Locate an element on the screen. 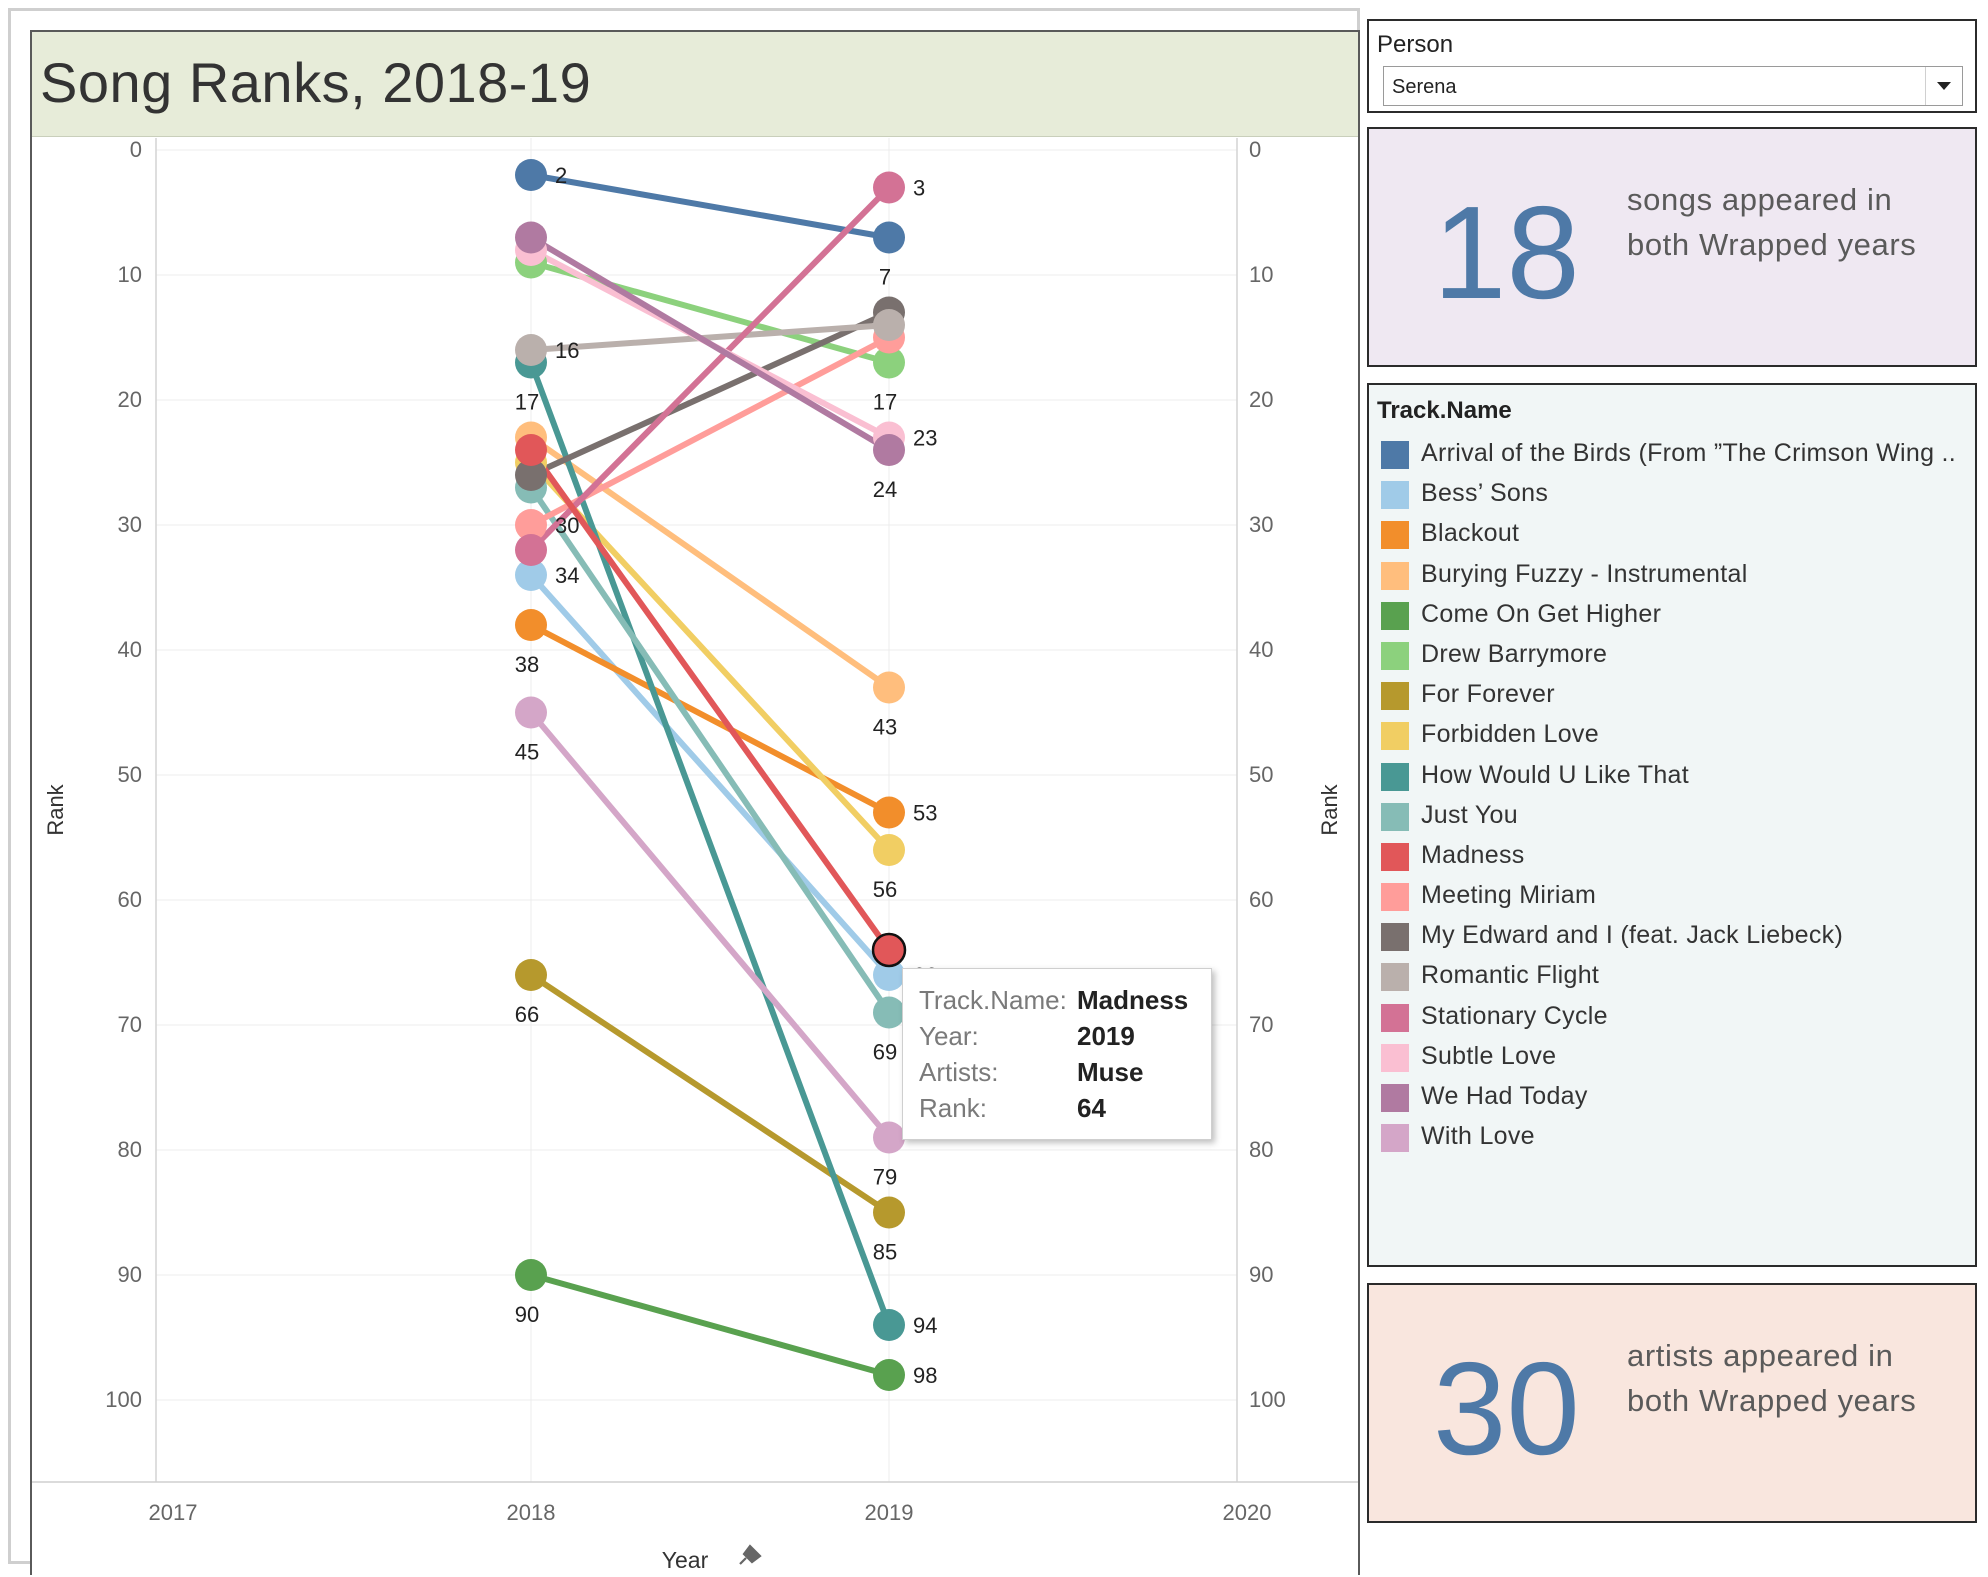 This screenshot has width=1988, height=1577. chevron-down-icon is located at coordinates (1944, 86).